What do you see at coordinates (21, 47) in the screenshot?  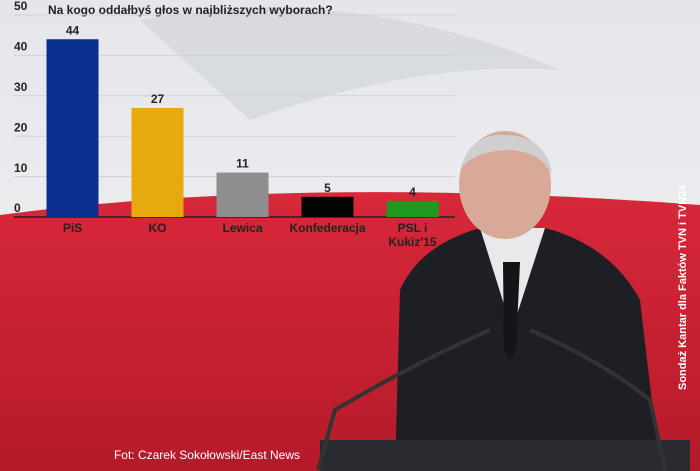 I see `y-tick-label: 40` at bounding box center [21, 47].